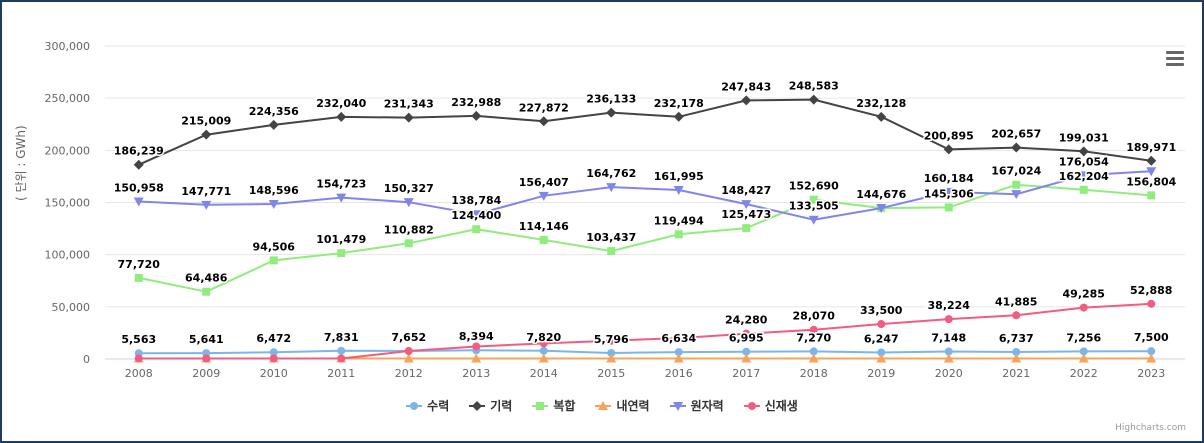 The height and width of the screenshot is (443, 1204). I want to click on legend-item-2: 복합, so click(553, 405).